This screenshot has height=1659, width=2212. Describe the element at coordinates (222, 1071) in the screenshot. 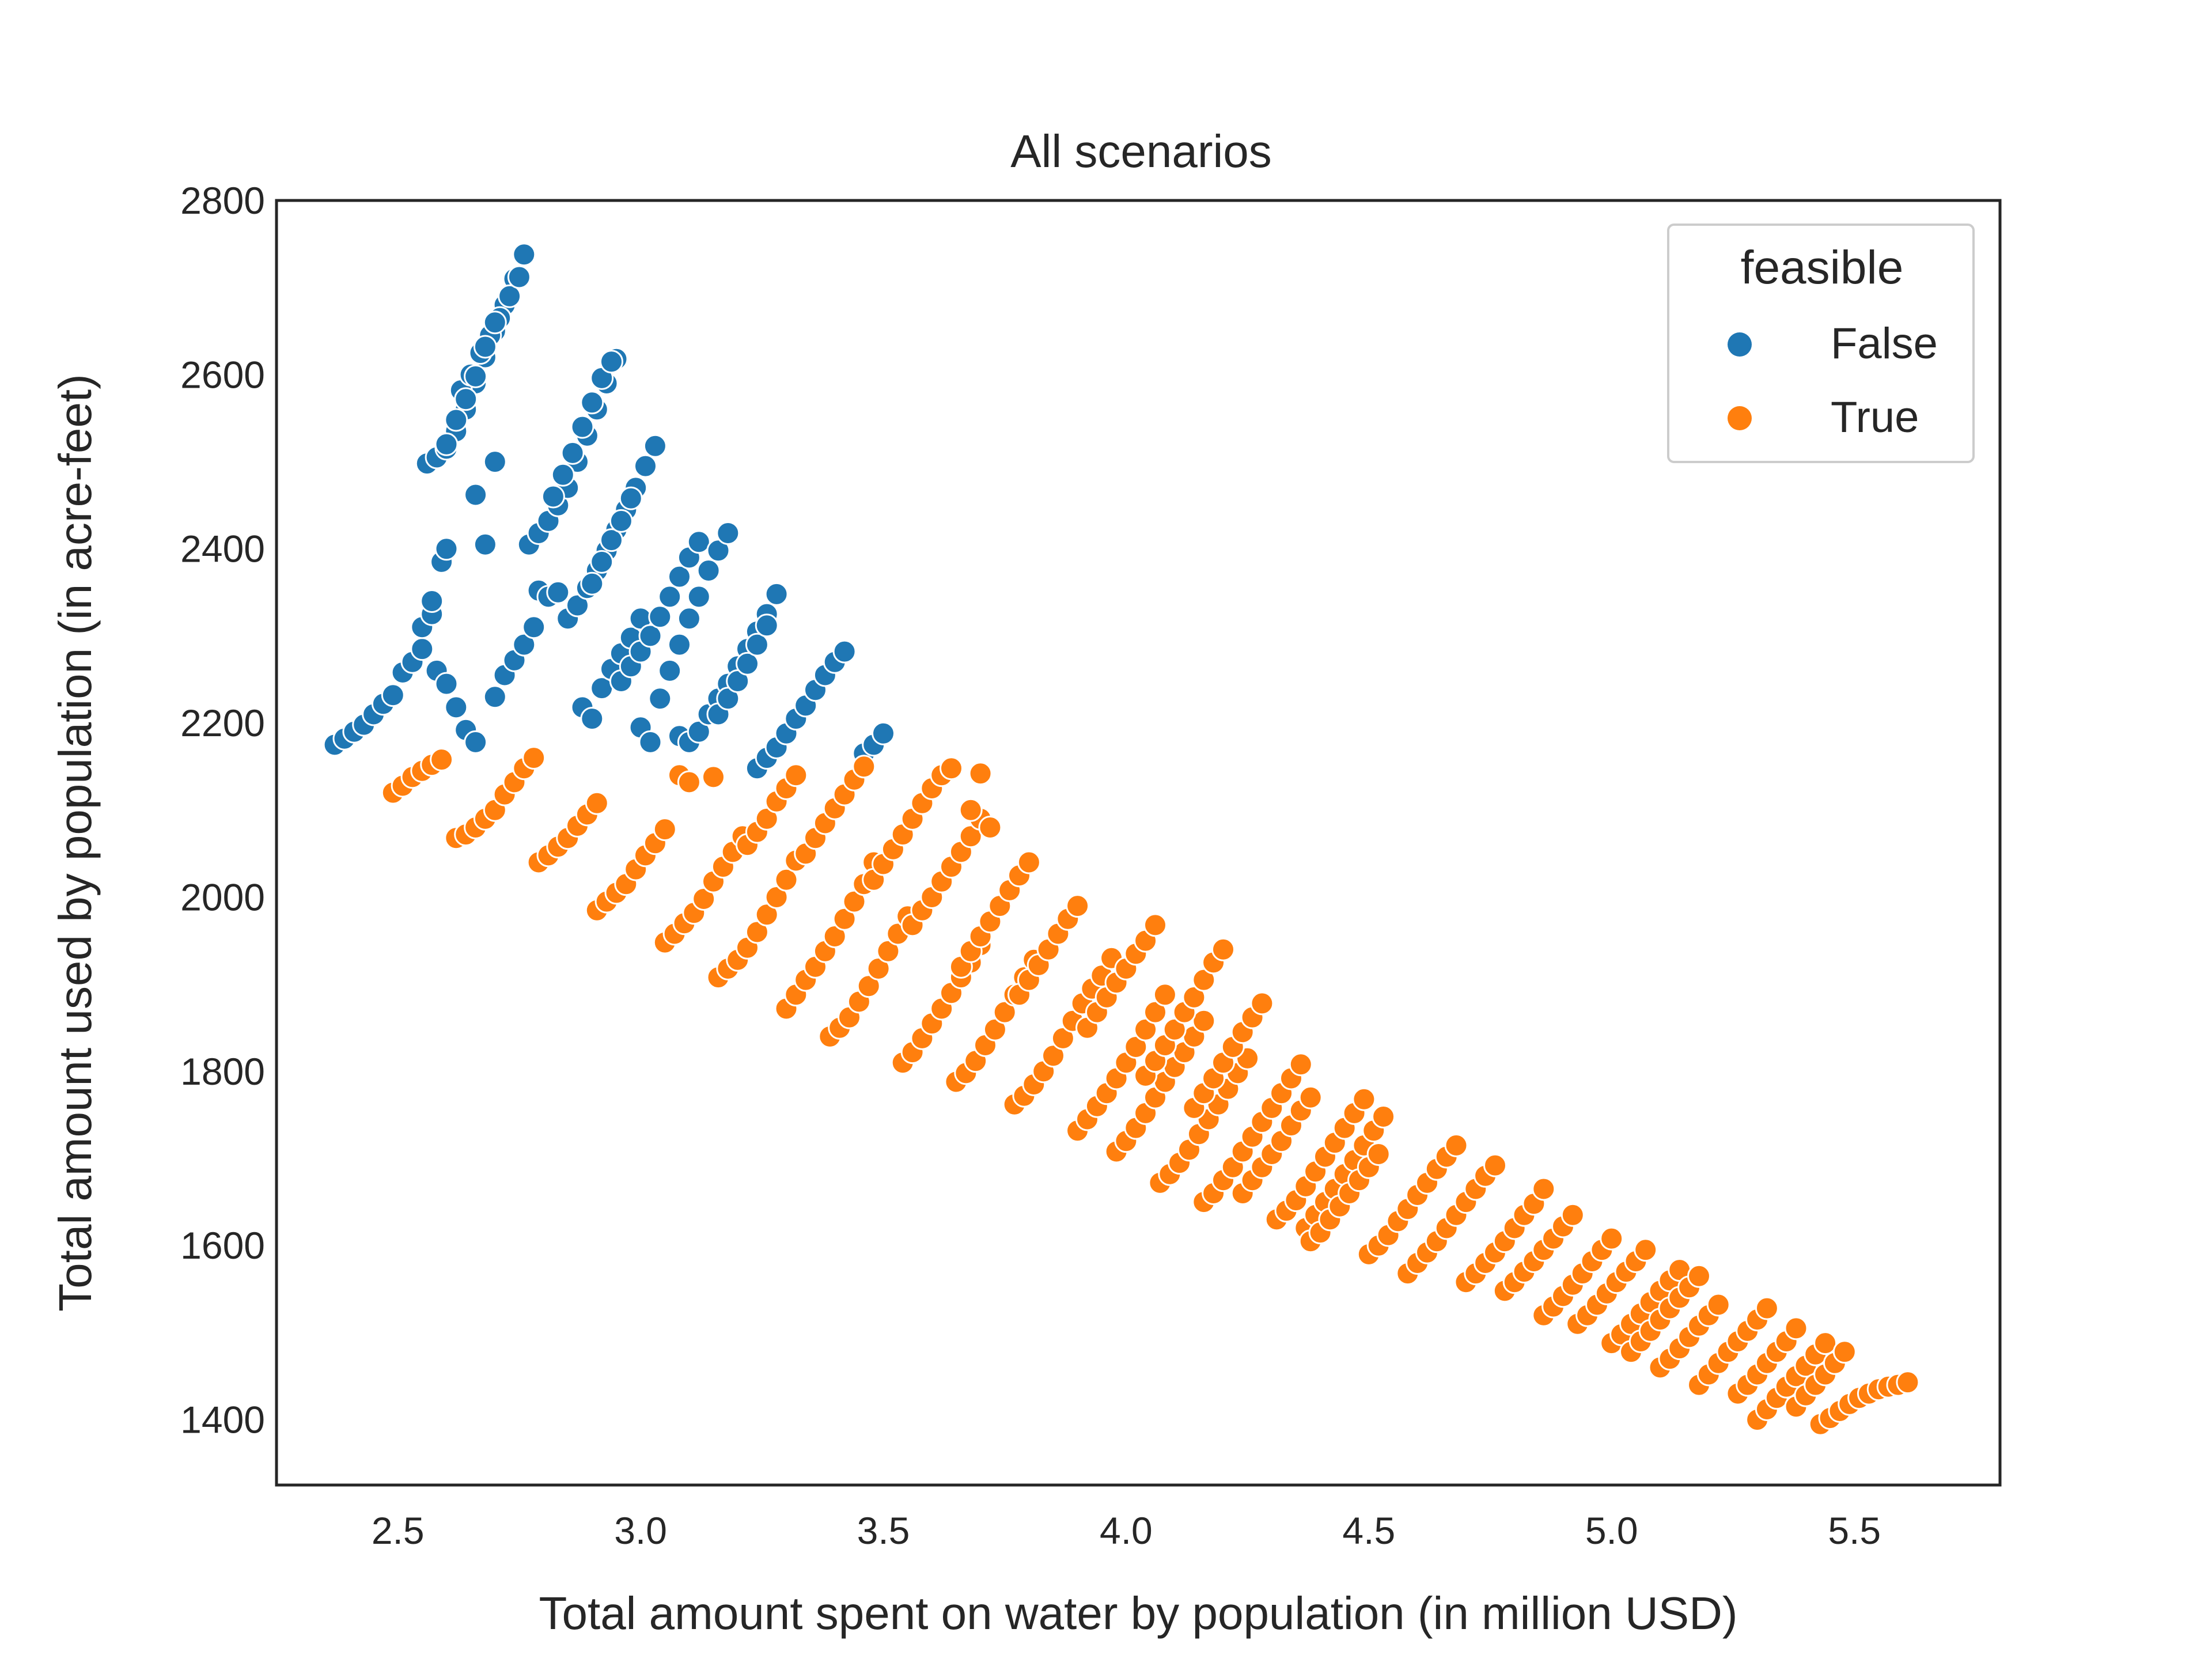

I see `y-tick-label: 1800` at that location.